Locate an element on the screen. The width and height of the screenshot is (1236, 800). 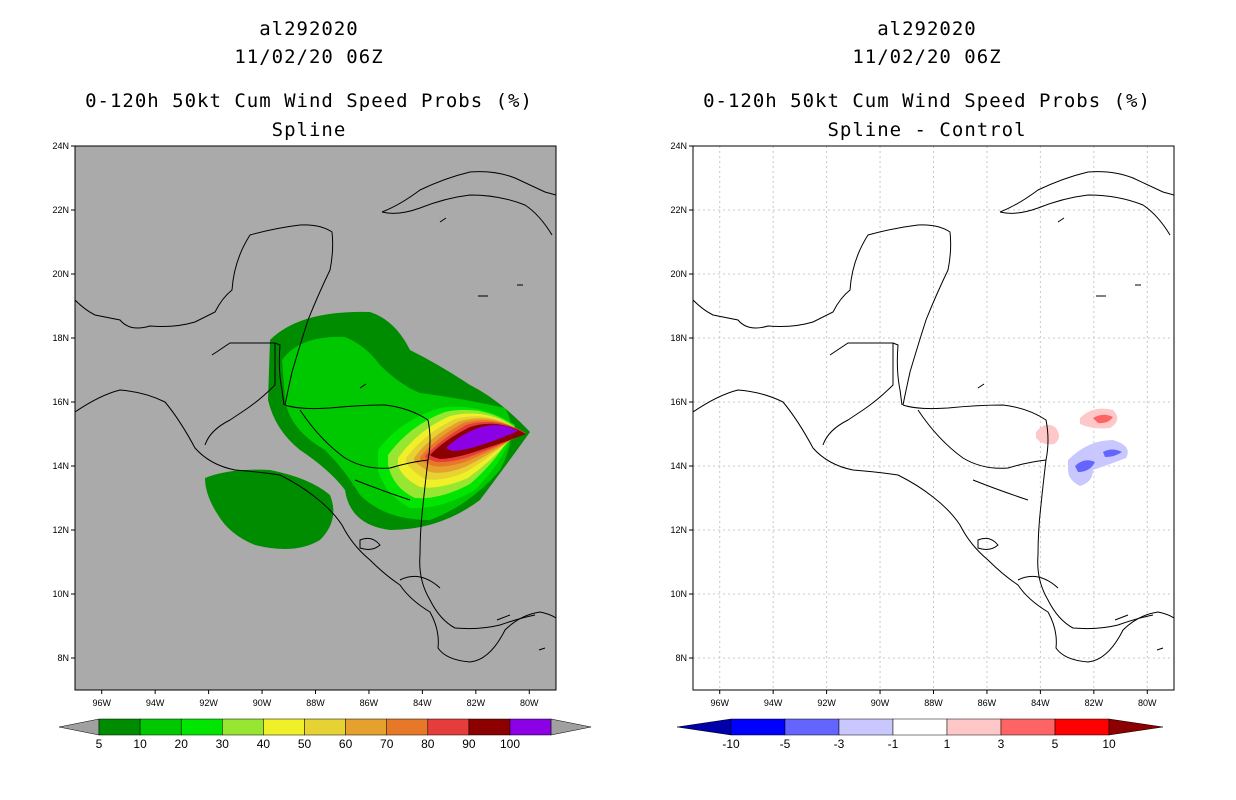
colorbar-label: 20 is located at coordinates (182, 744).